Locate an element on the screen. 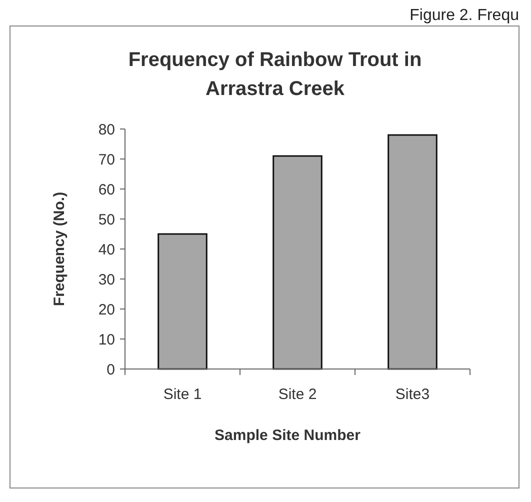 This screenshot has width=531, height=502. y-tick-label: 80 is located at coordinates (106, 129).